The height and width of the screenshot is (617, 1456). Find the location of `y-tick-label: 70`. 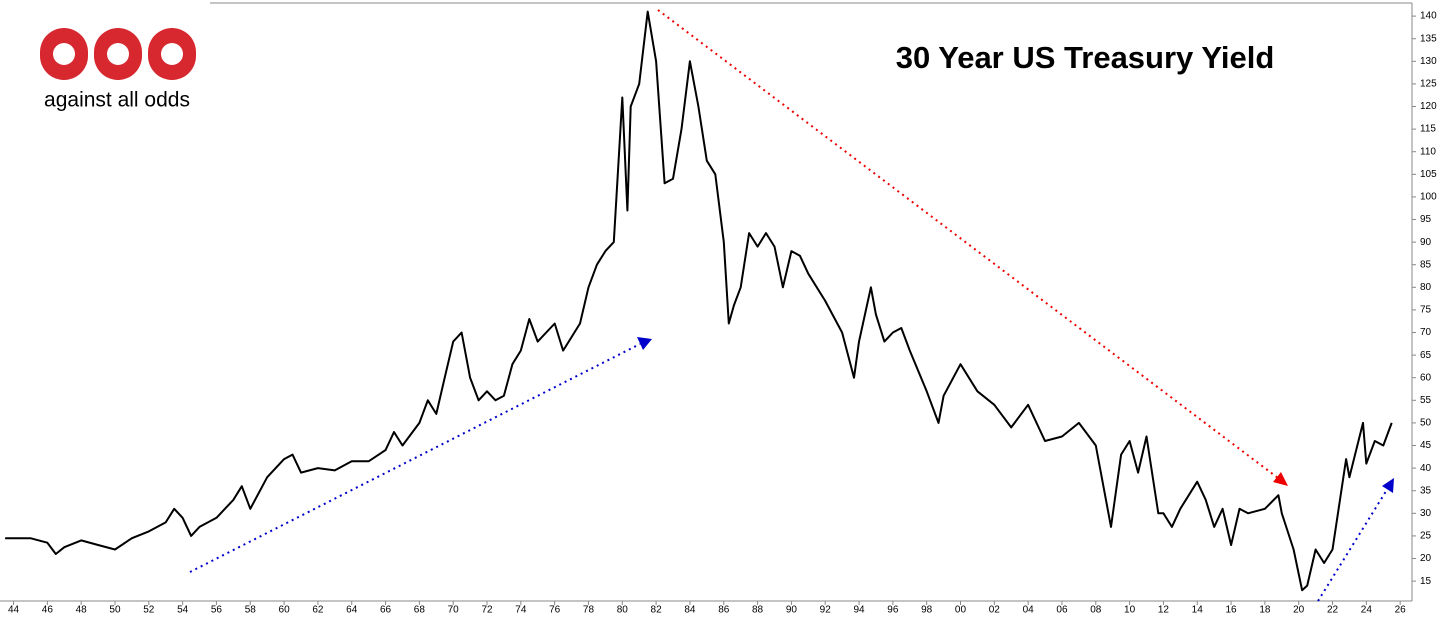

y-tick-label: 70 is located at coordinates (1426, 332).